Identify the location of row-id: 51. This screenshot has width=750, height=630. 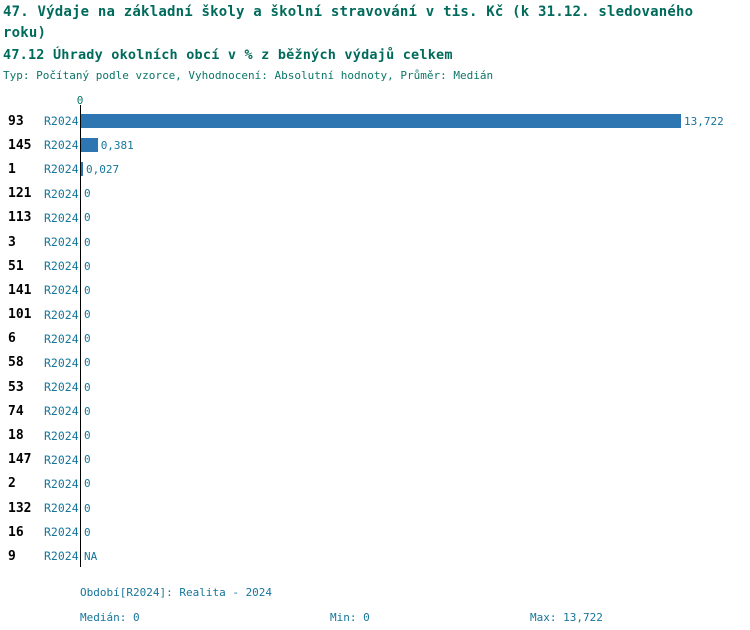
(16, 266).